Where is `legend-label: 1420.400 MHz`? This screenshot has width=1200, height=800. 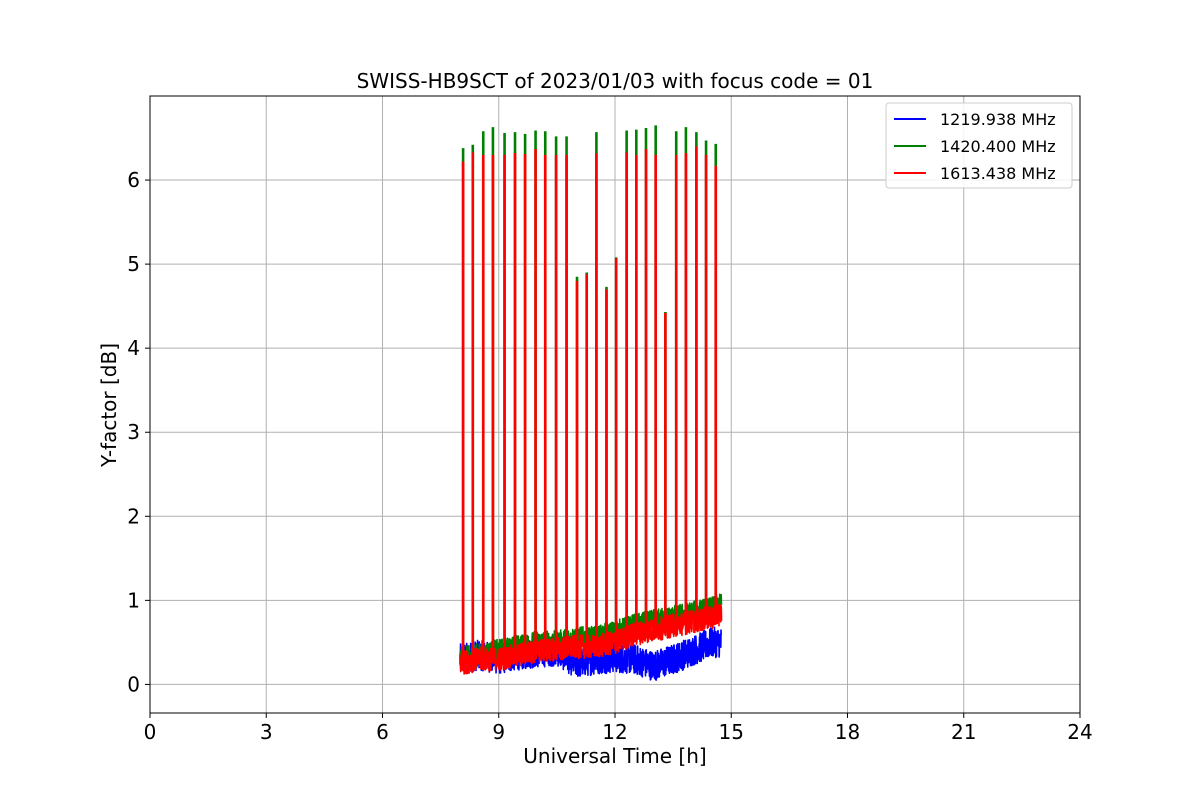 legend-label: 1420.400 MHz is located at coordinates (998, 146).